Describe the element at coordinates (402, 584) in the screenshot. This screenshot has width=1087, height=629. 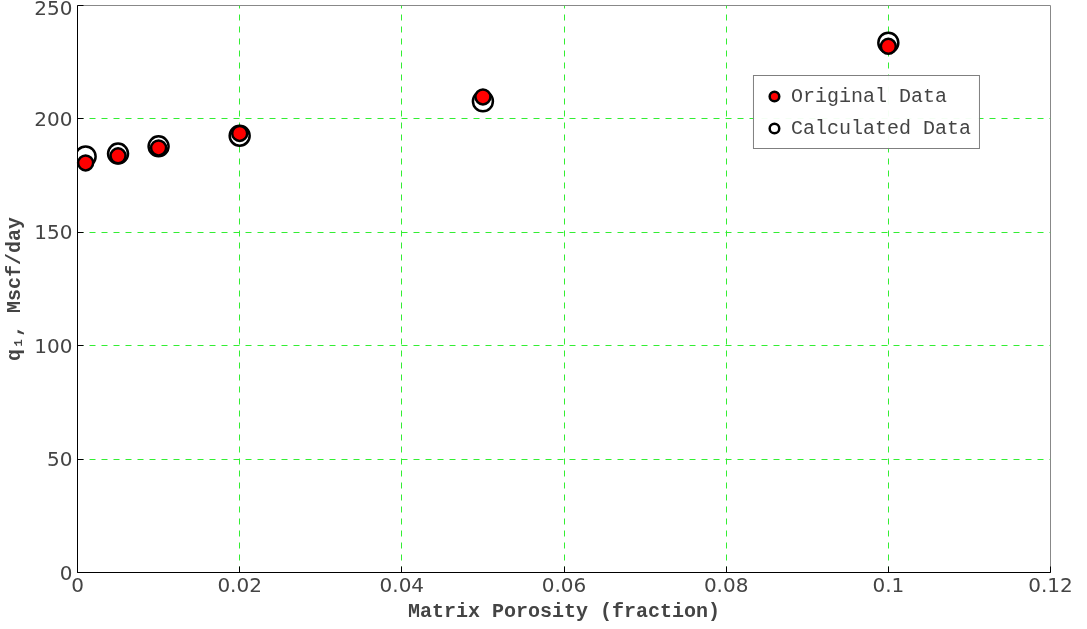
I see `x-tick-label: 0.04` at that location.